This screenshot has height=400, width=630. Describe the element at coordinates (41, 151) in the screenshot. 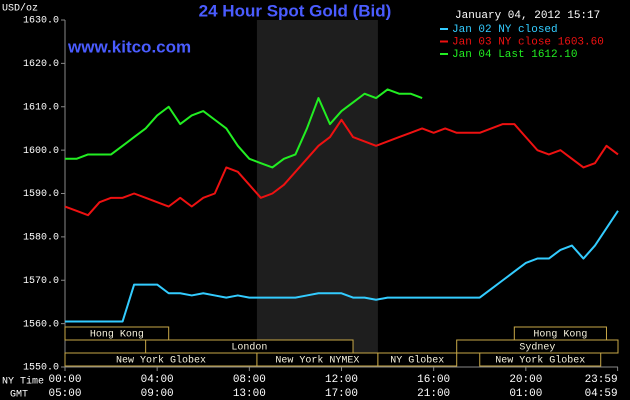

I see `y-tick-label: 1600.0` at that location.